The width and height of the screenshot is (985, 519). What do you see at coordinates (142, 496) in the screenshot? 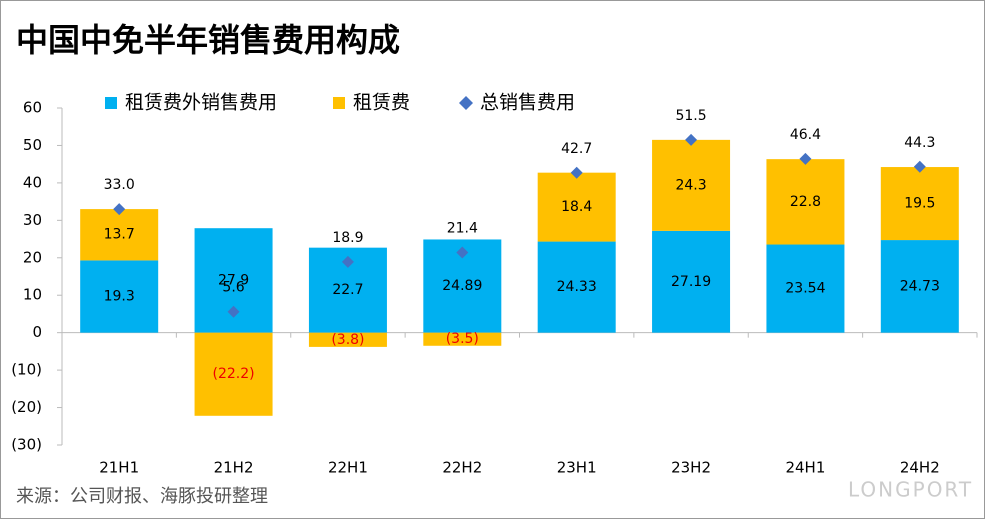
I see `source: 来源：公司财报、海豚投研整理` at bounding box center [142, 496].